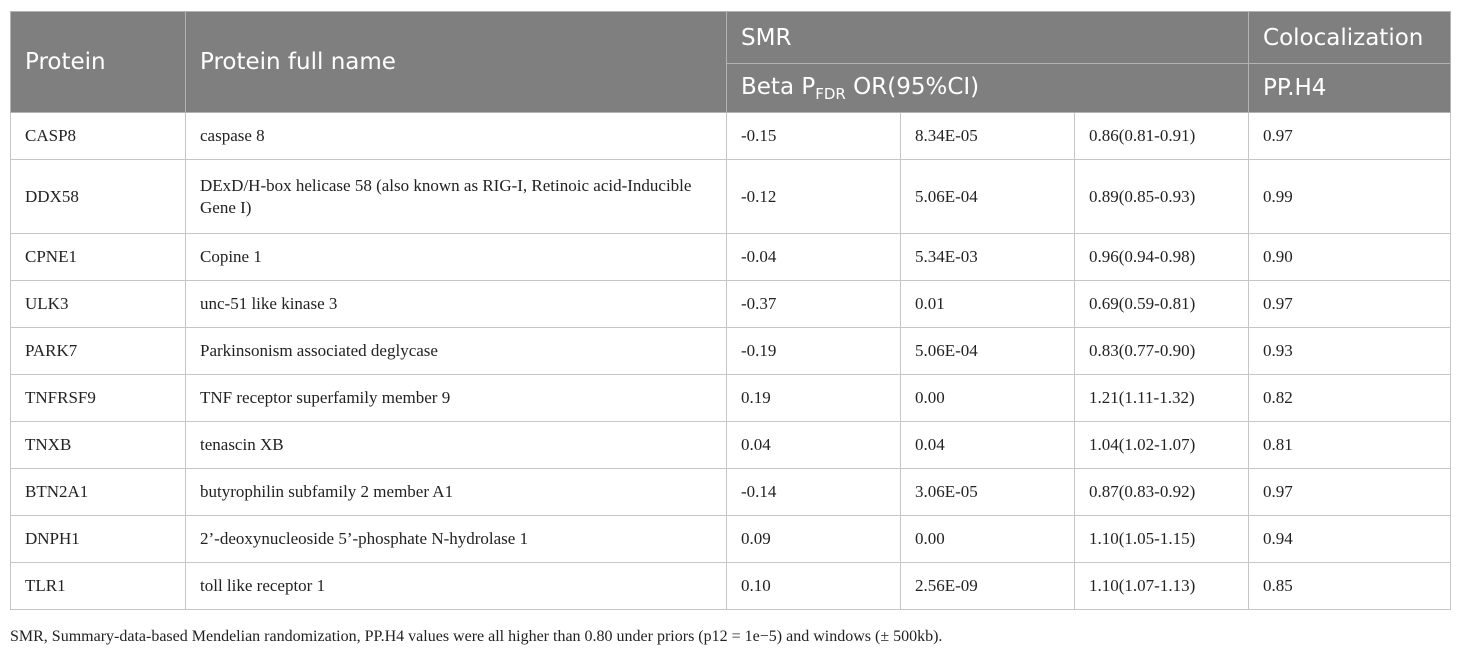 The image size is (1460, 659). Describe the element at coordinates (813, 398) in the screenshot. I see `cell-beta: 0.19` at that location.